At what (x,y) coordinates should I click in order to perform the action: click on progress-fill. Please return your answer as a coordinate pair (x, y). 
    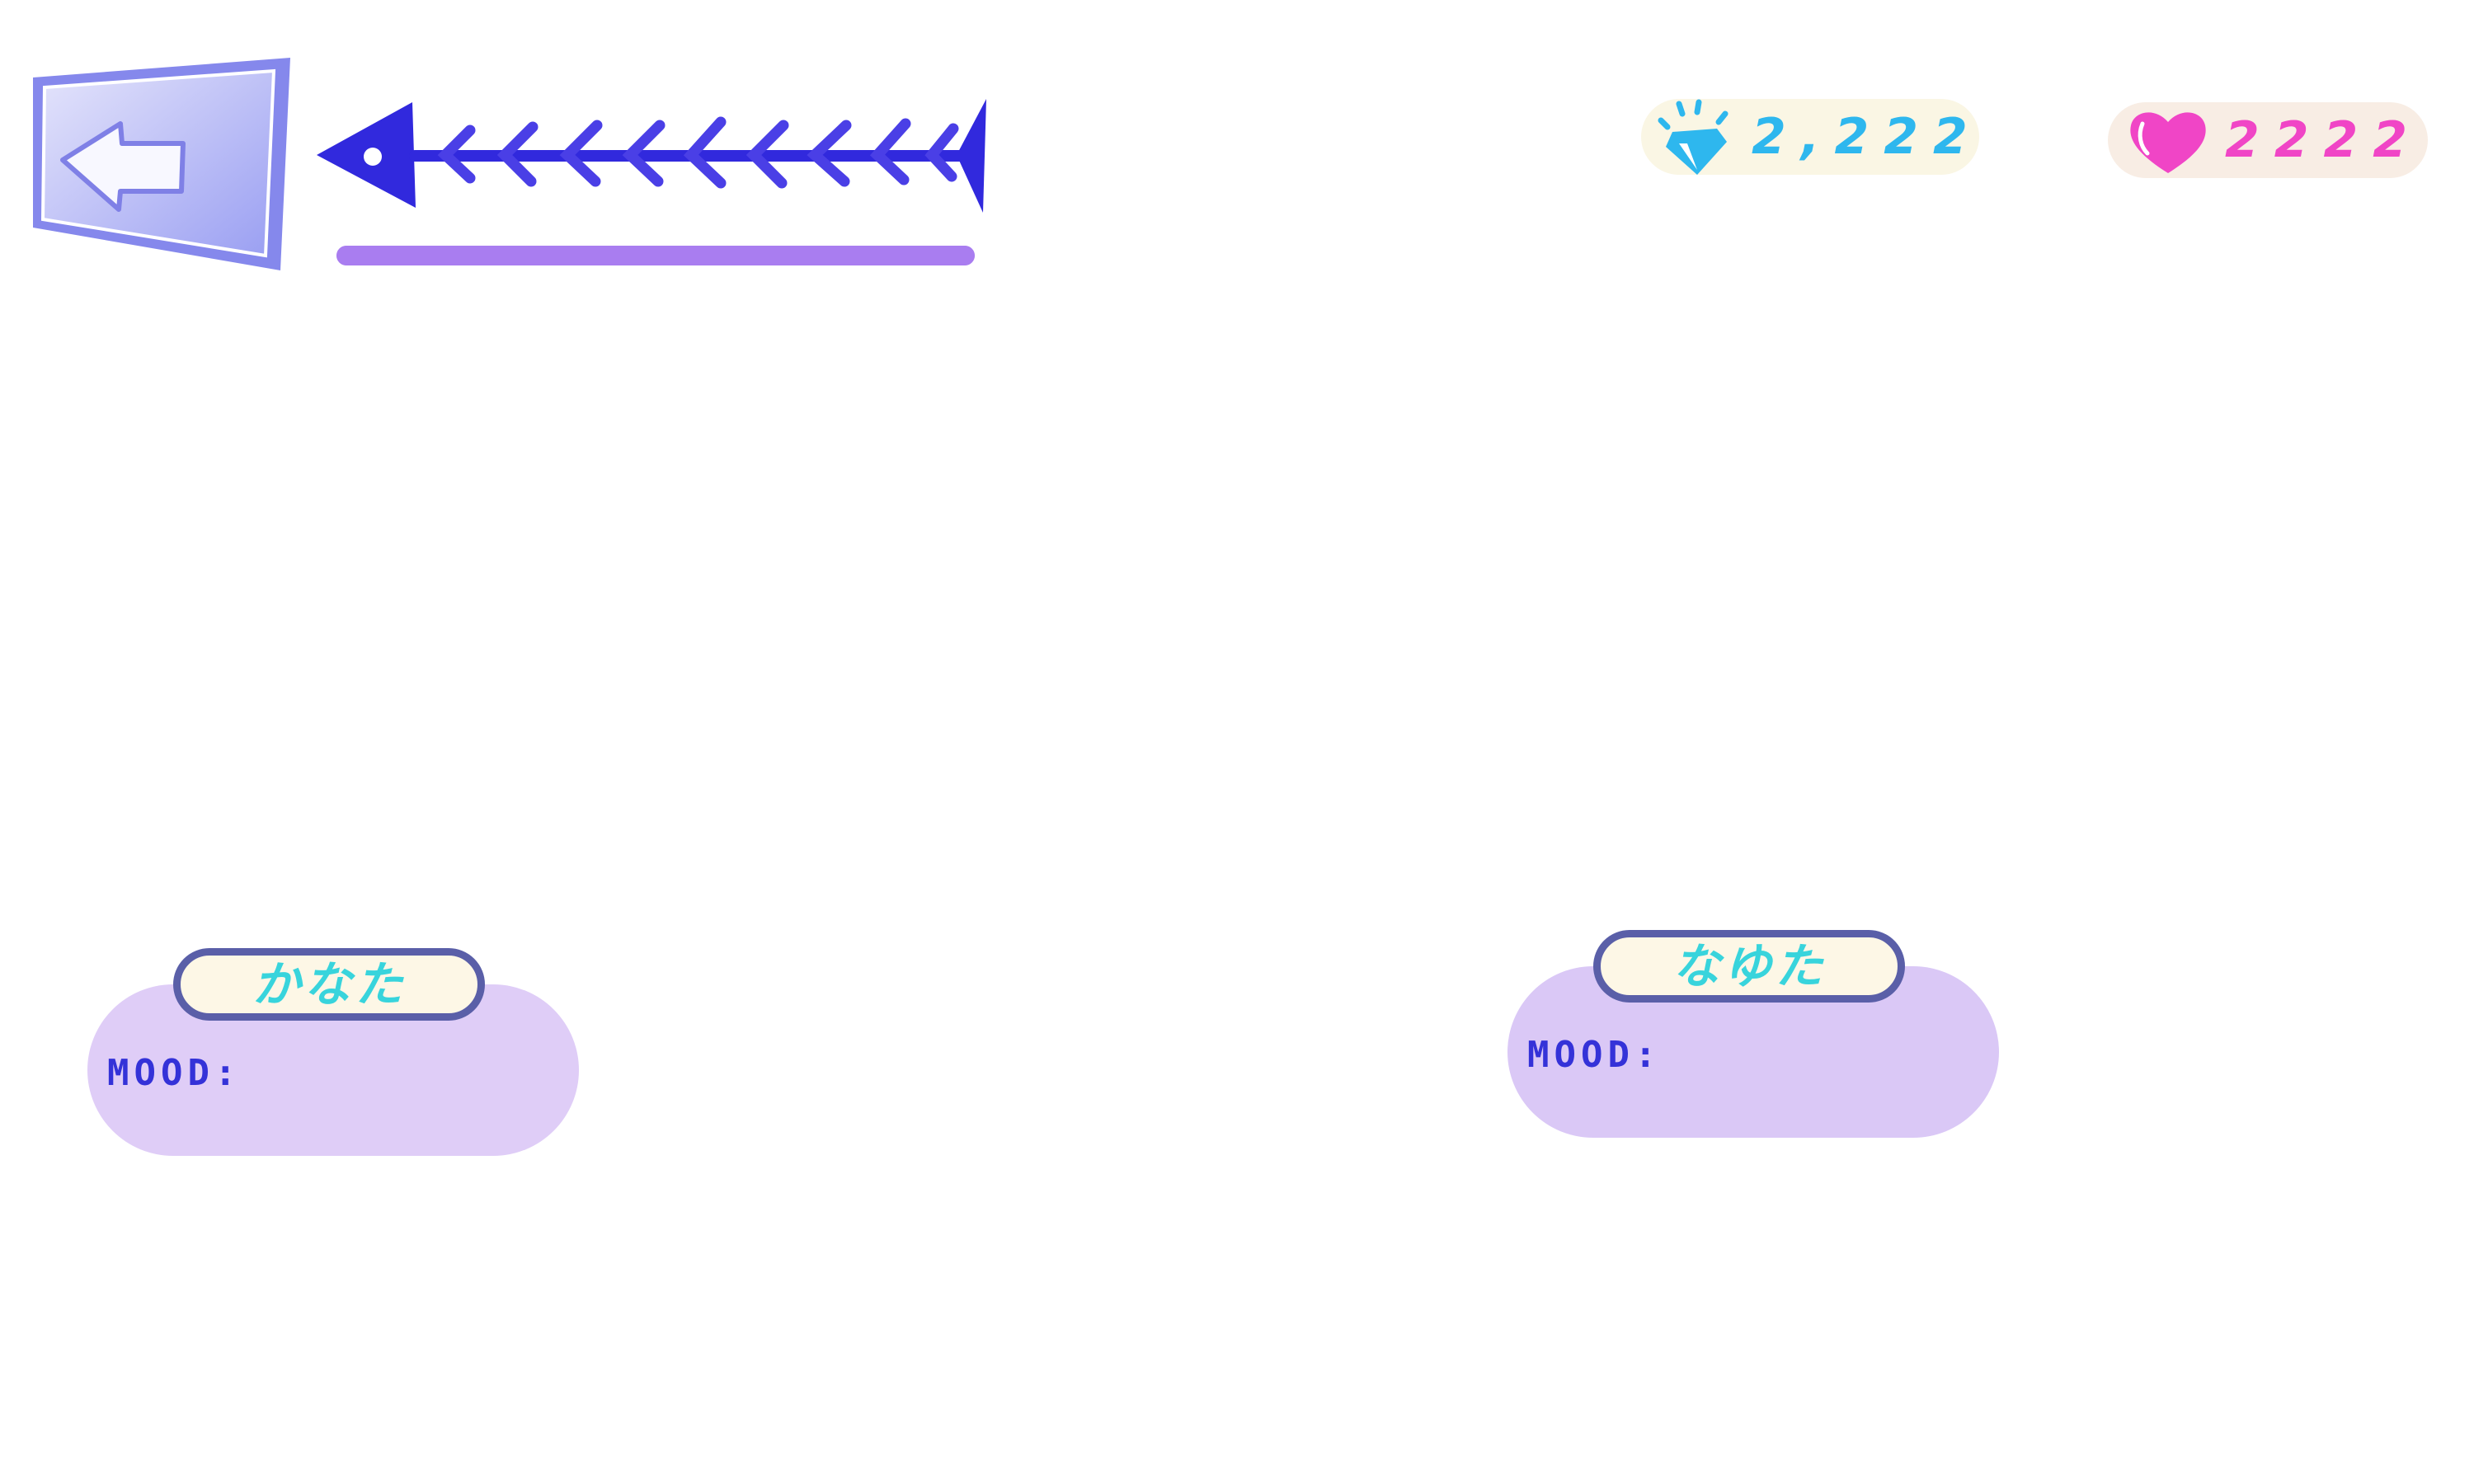
    Looking at the image, I should click on (655, 255).